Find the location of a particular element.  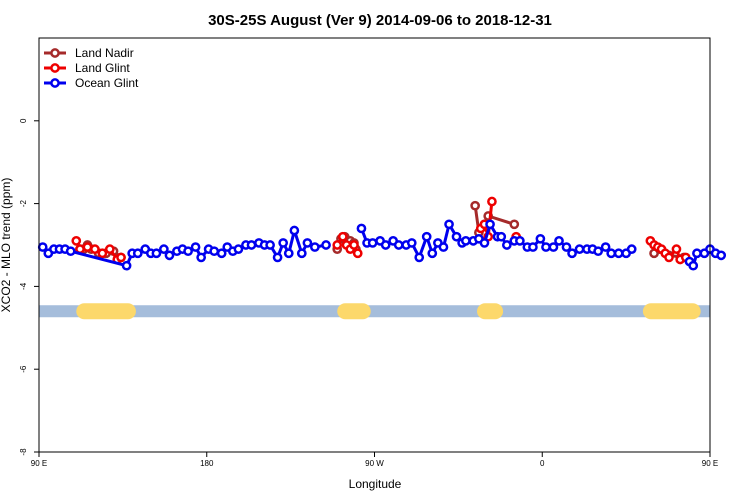

legend-label: Land Glint is located at coordinates (102, 68).